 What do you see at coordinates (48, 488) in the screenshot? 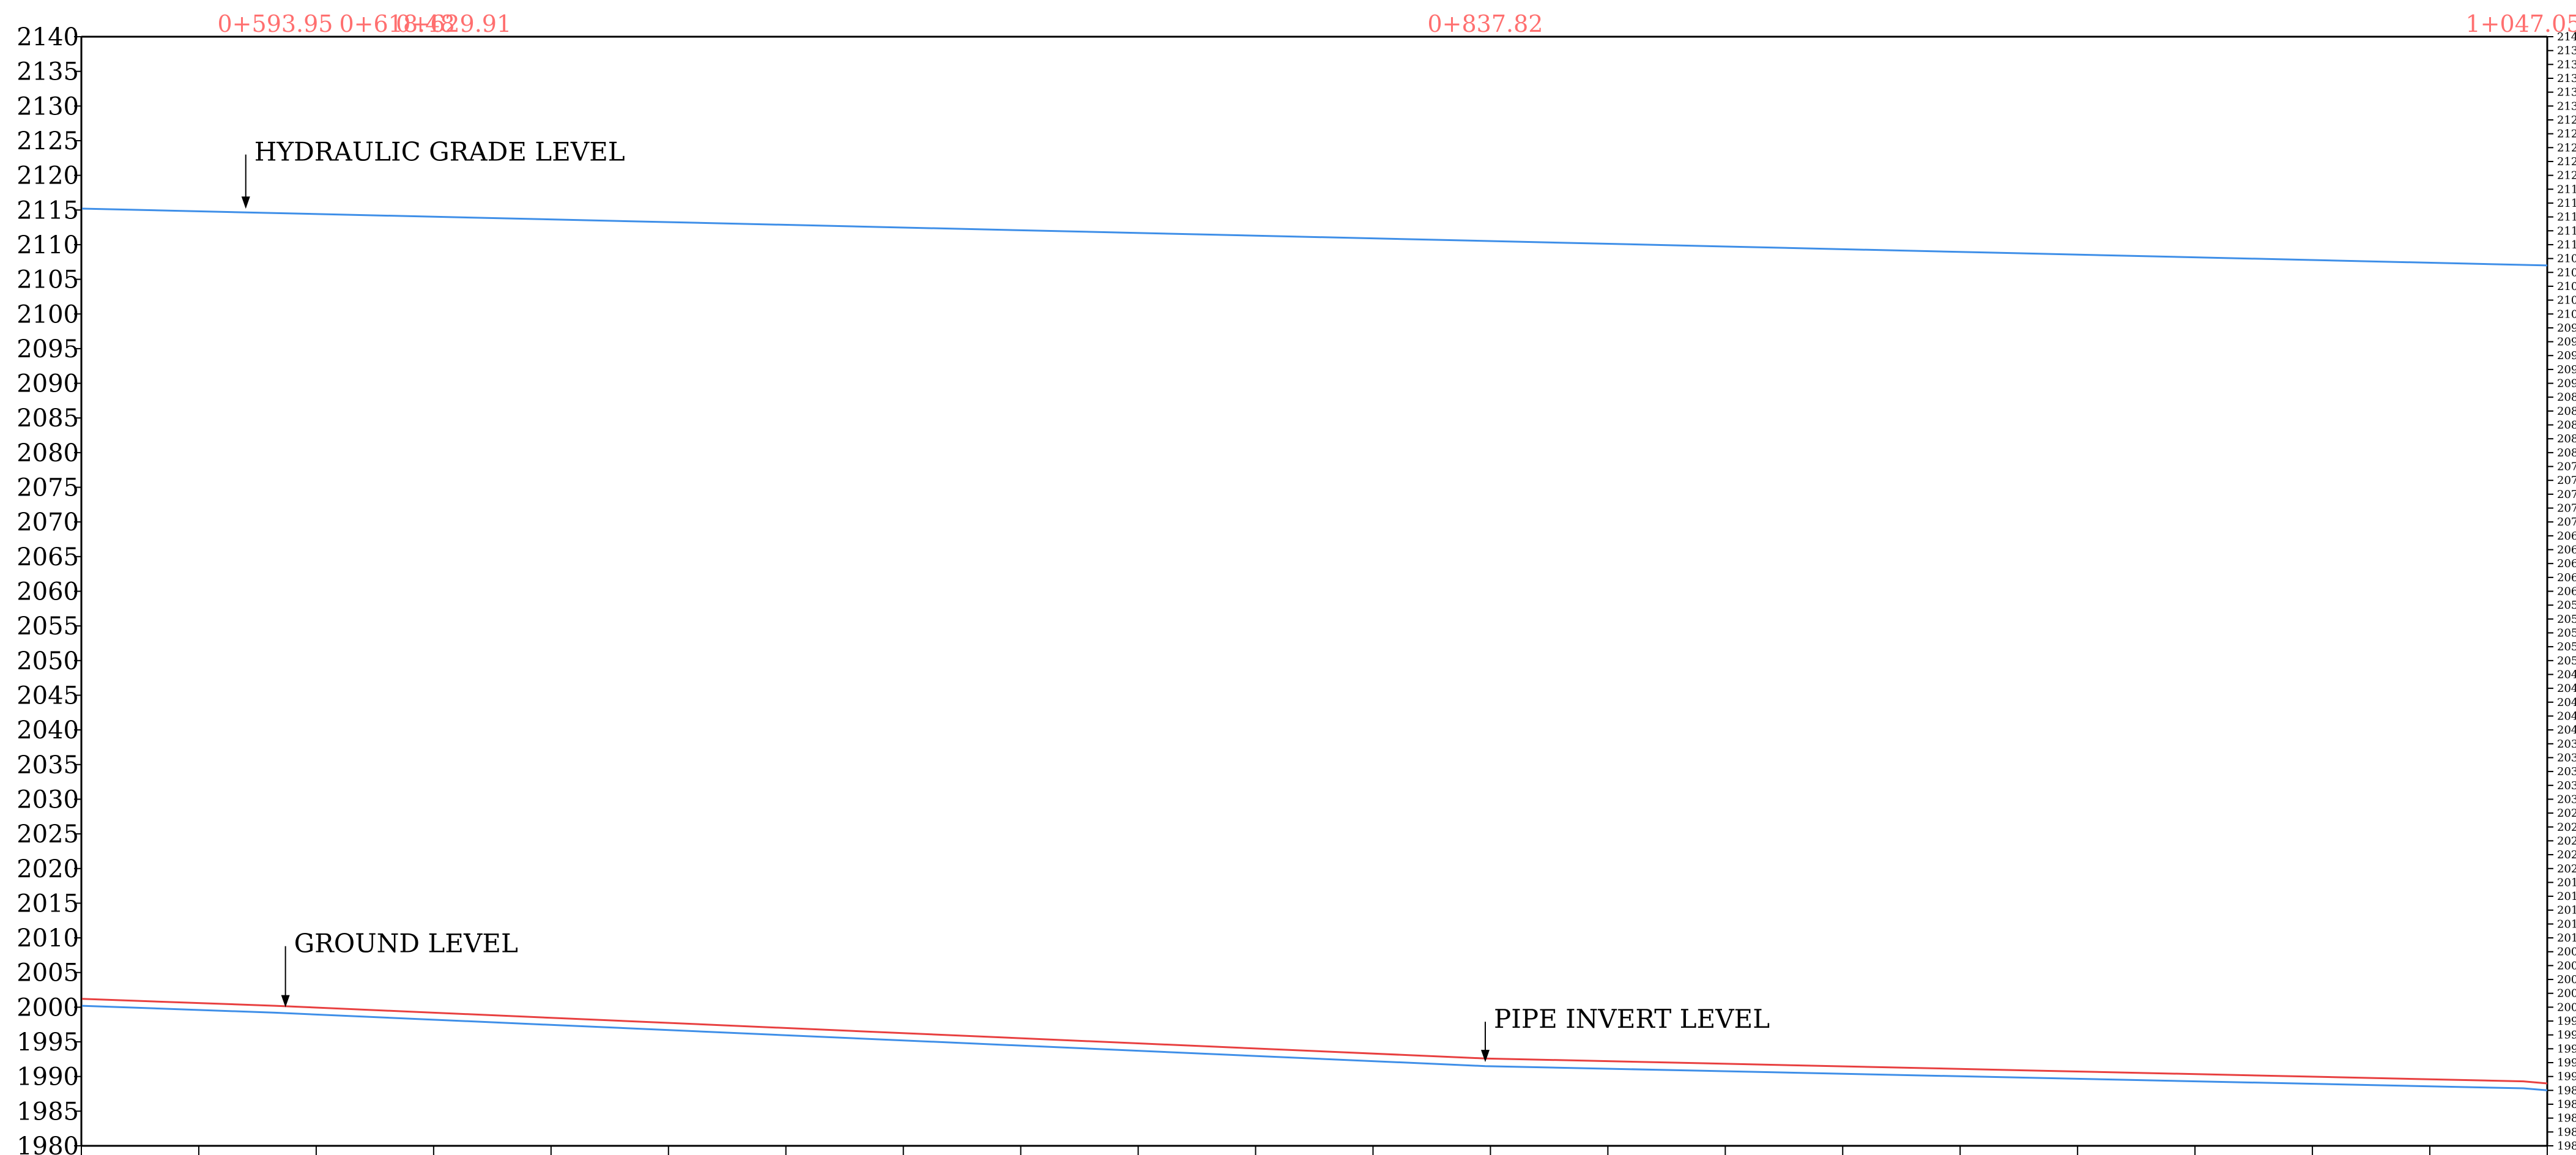
I see `y-tick-label: 2075` at bounding box center [48, 488].